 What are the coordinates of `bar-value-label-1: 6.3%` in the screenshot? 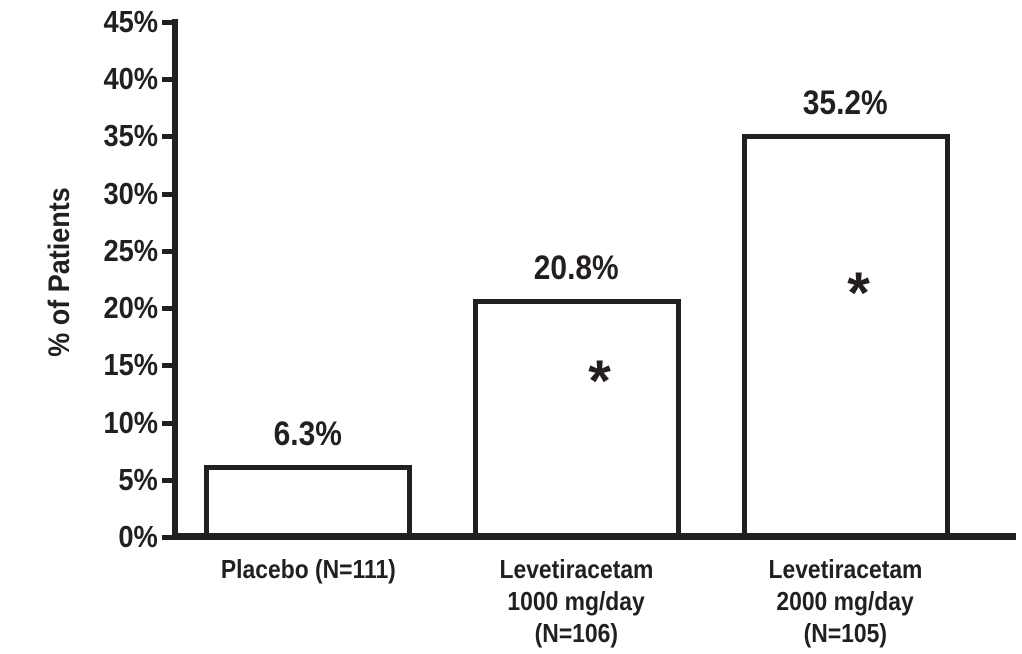 It's located at (308, 434).